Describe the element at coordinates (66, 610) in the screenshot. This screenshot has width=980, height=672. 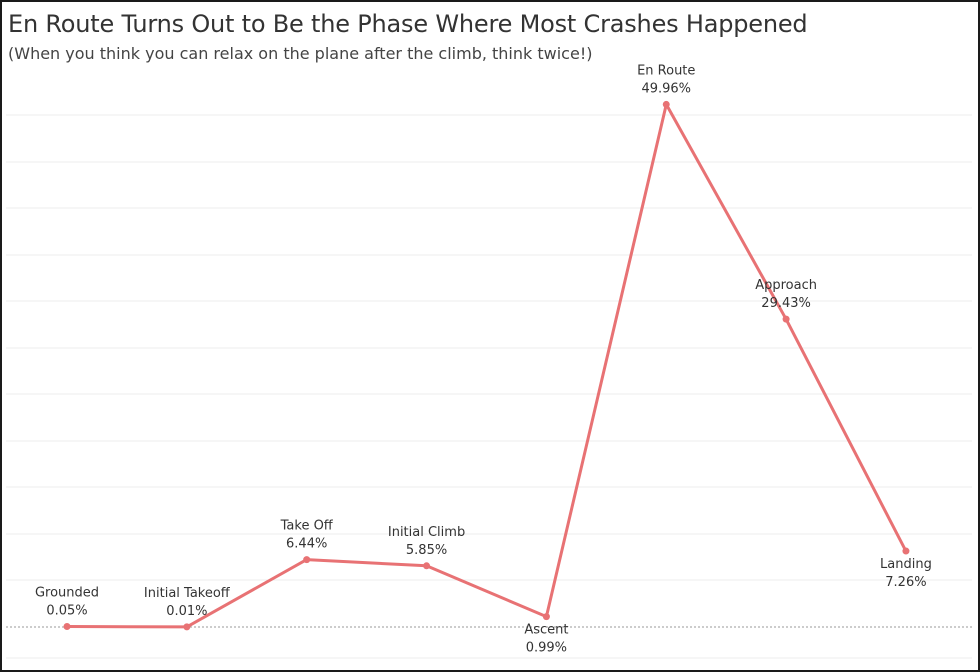
I see `value-label-grounded: 0.05%` at that location.